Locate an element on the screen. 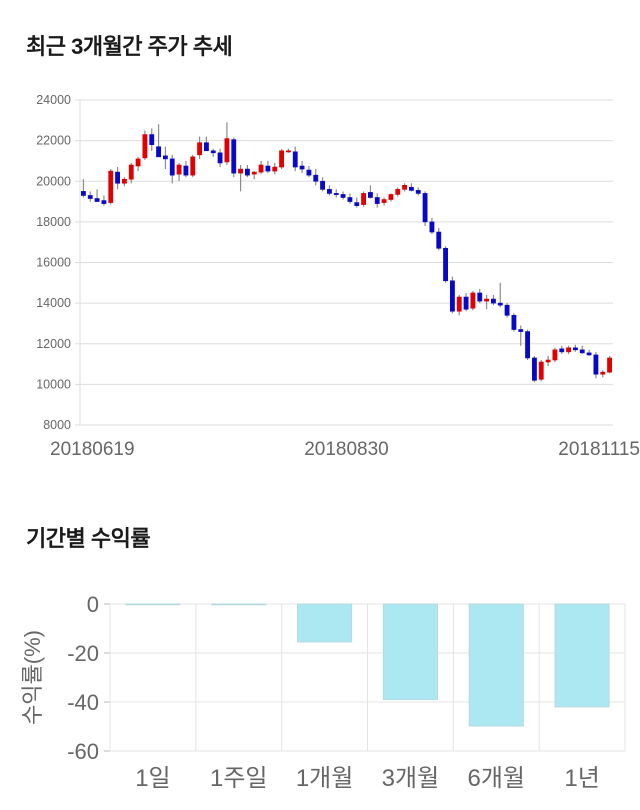  y-tick-label: -60 is located at coordinates (83, 751).